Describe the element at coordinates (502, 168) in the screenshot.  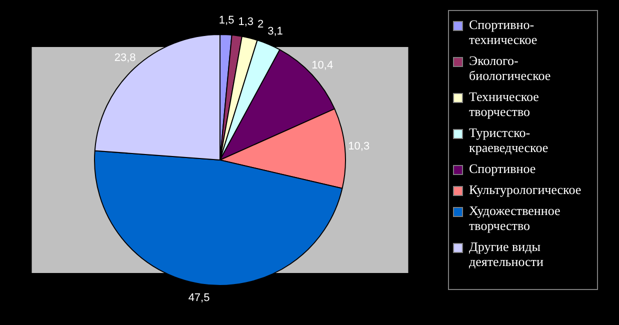
I see `legend-label: Спортивное` at that location.